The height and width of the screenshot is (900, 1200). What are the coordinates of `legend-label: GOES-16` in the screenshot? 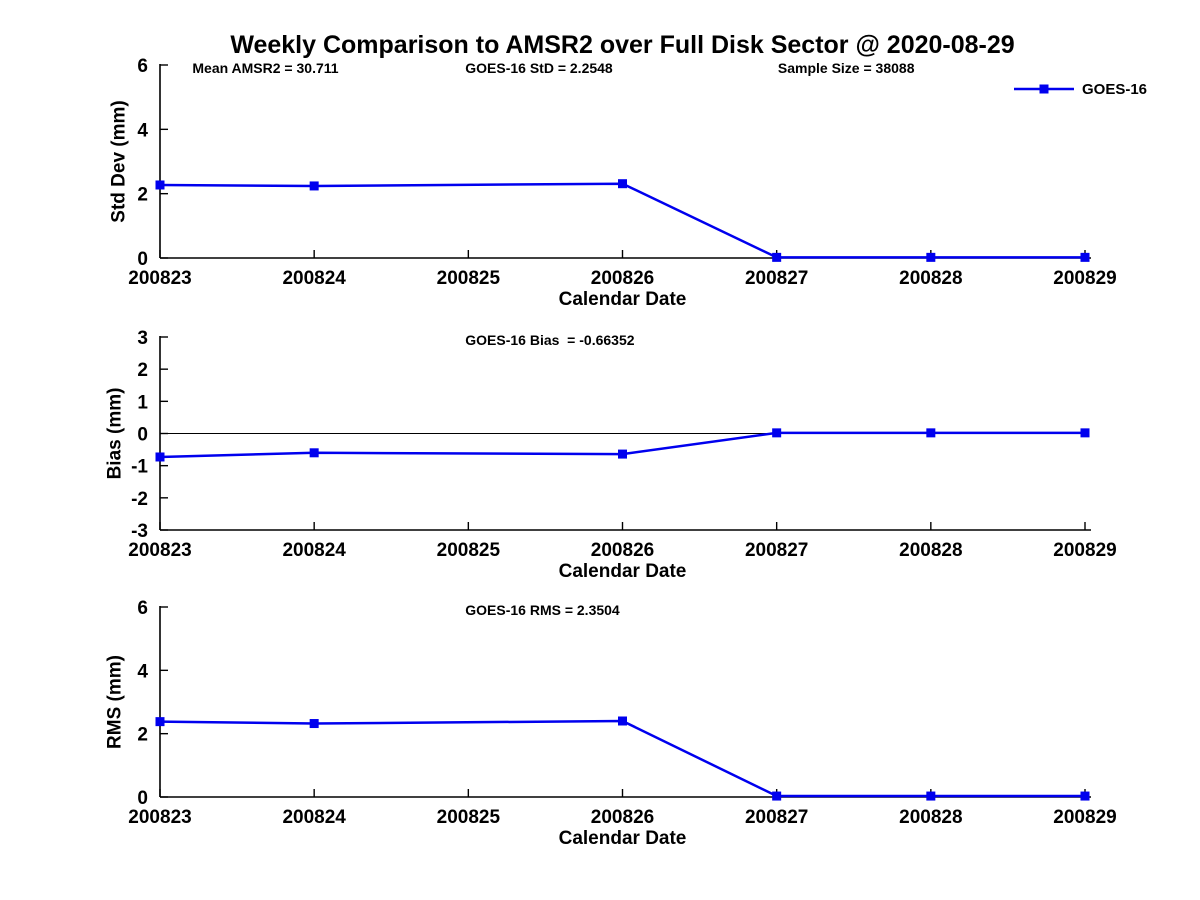 It's located at (1115, 89).